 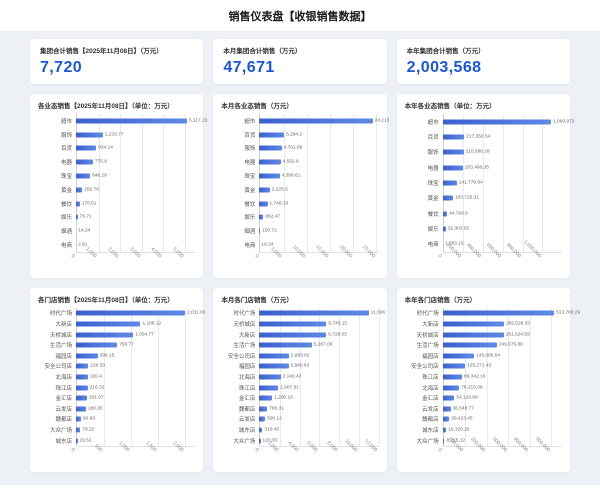 I want to click on value-label: 79.22, so click(x=88, y=430).